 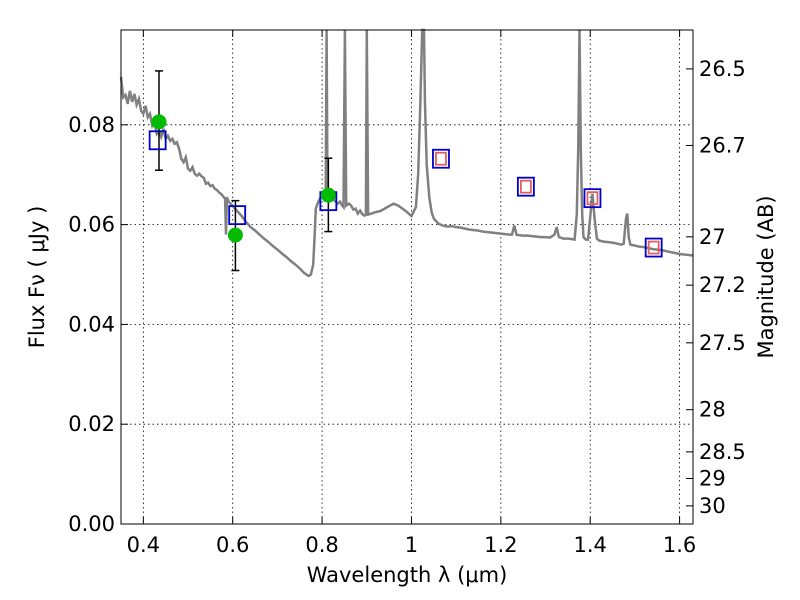 What do you see at coordinates (712, 237) in the screenshot?
I see `mag-tick-label: 27` at bounding box center [712, 237].